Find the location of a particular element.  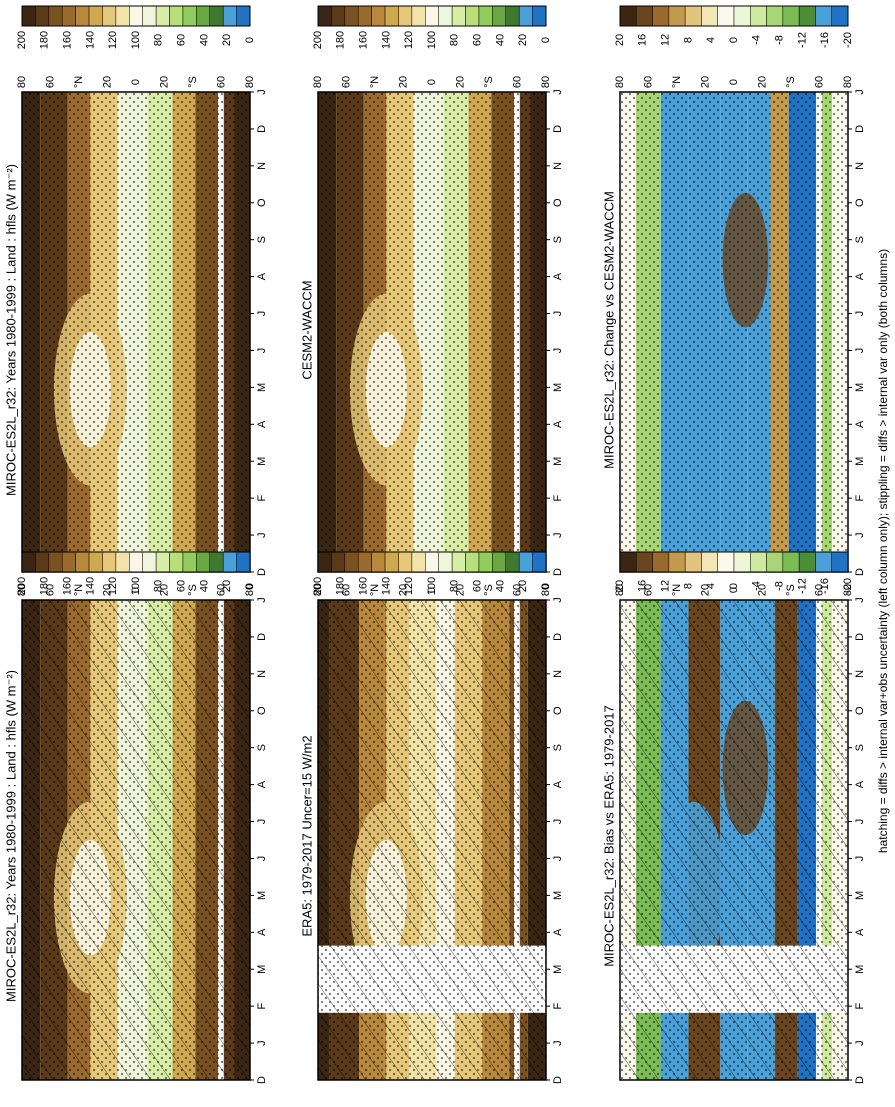

month-label-bl-4: A is located at coordinates (860, 932).